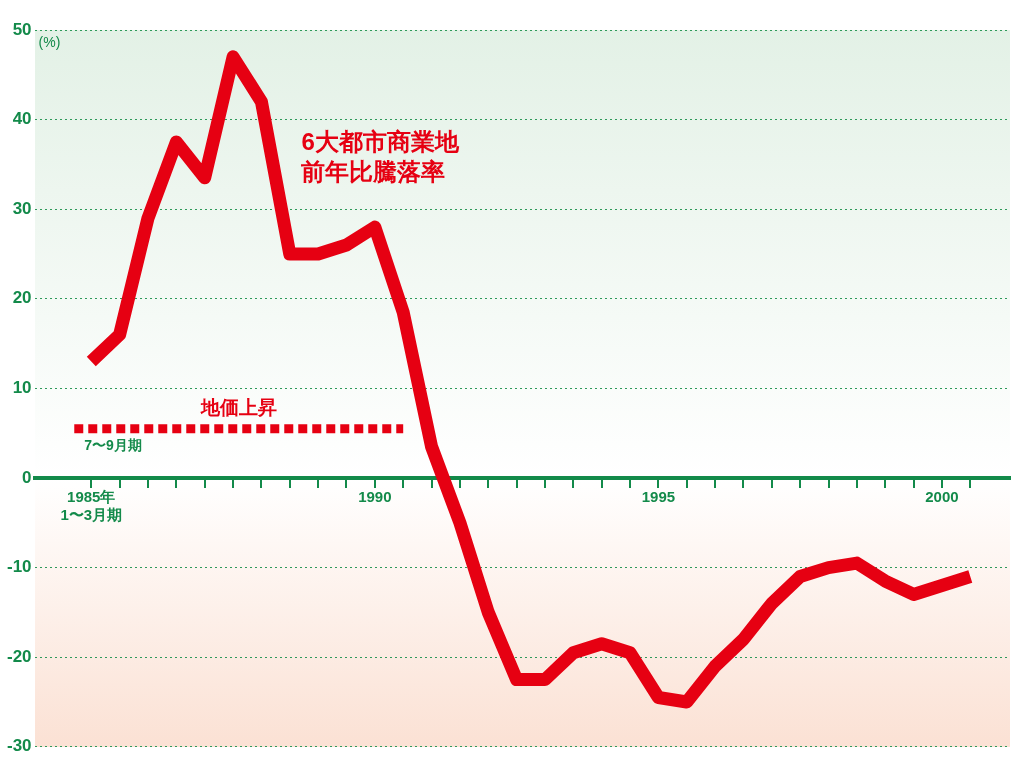 The width and height of the screenshot is (1024, 760). I want to click on y-tick-label: -30, so click(19, 746).